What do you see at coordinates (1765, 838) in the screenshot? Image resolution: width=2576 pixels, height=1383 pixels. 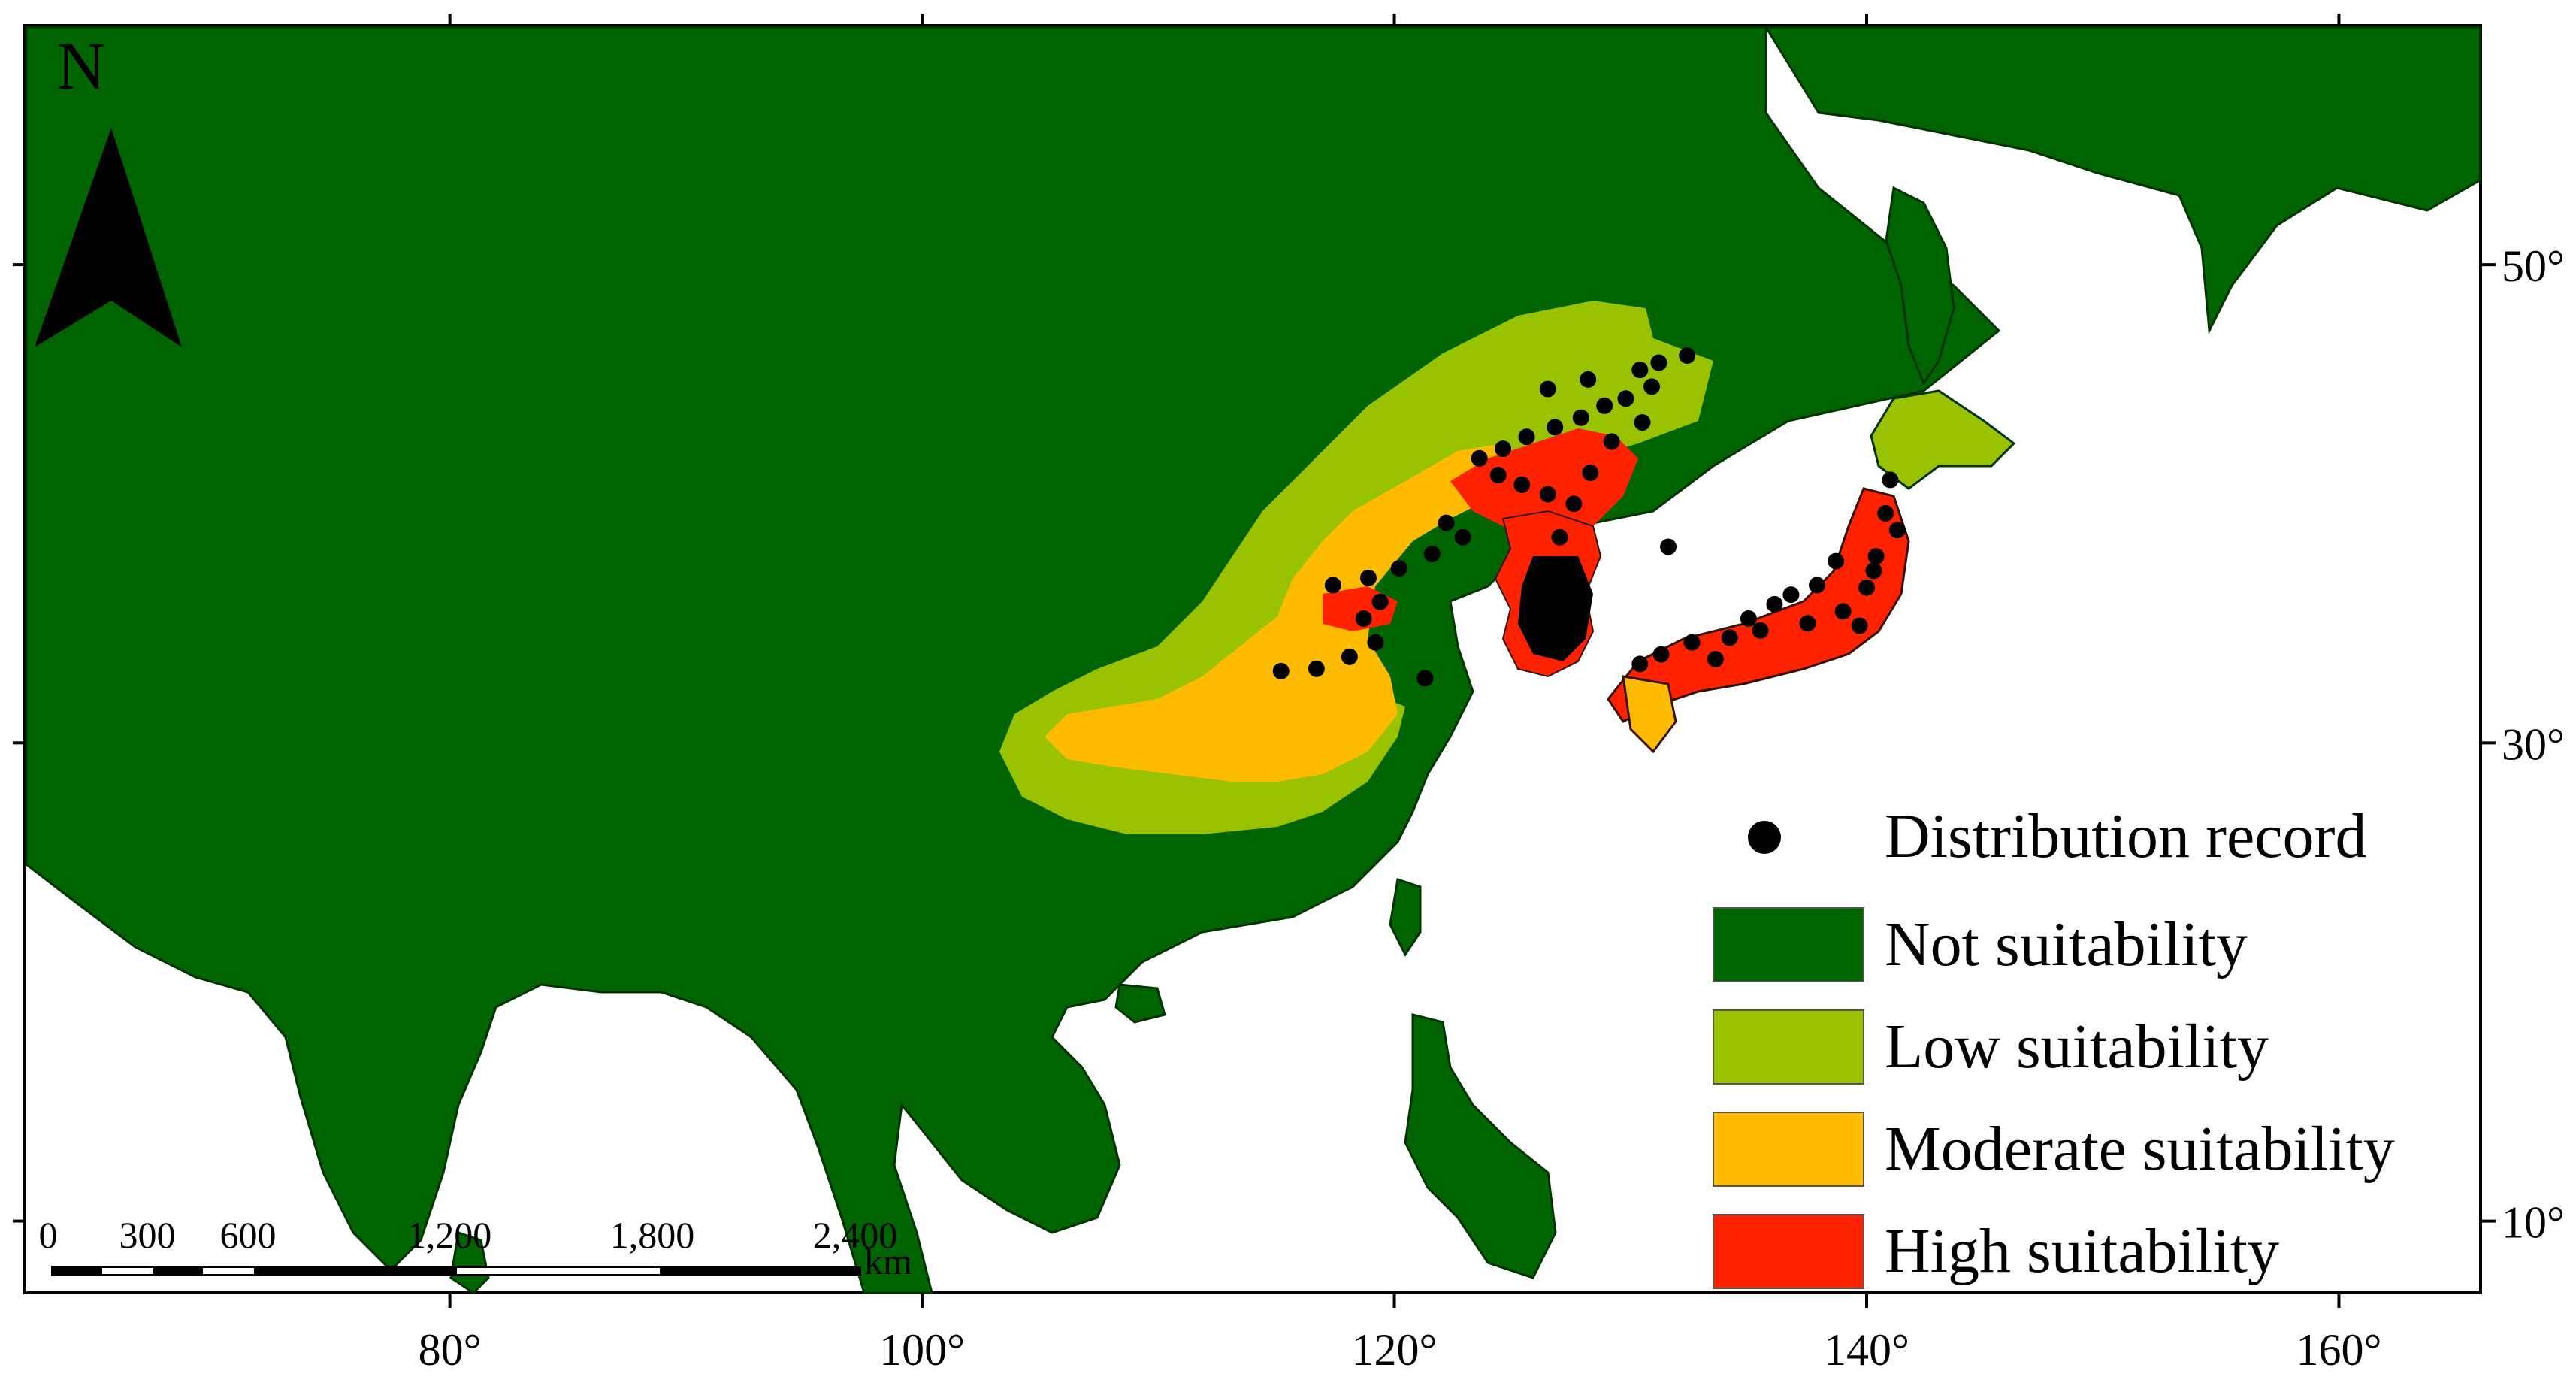 I see `legend-record-icon` at bounding box center [1765, 838].